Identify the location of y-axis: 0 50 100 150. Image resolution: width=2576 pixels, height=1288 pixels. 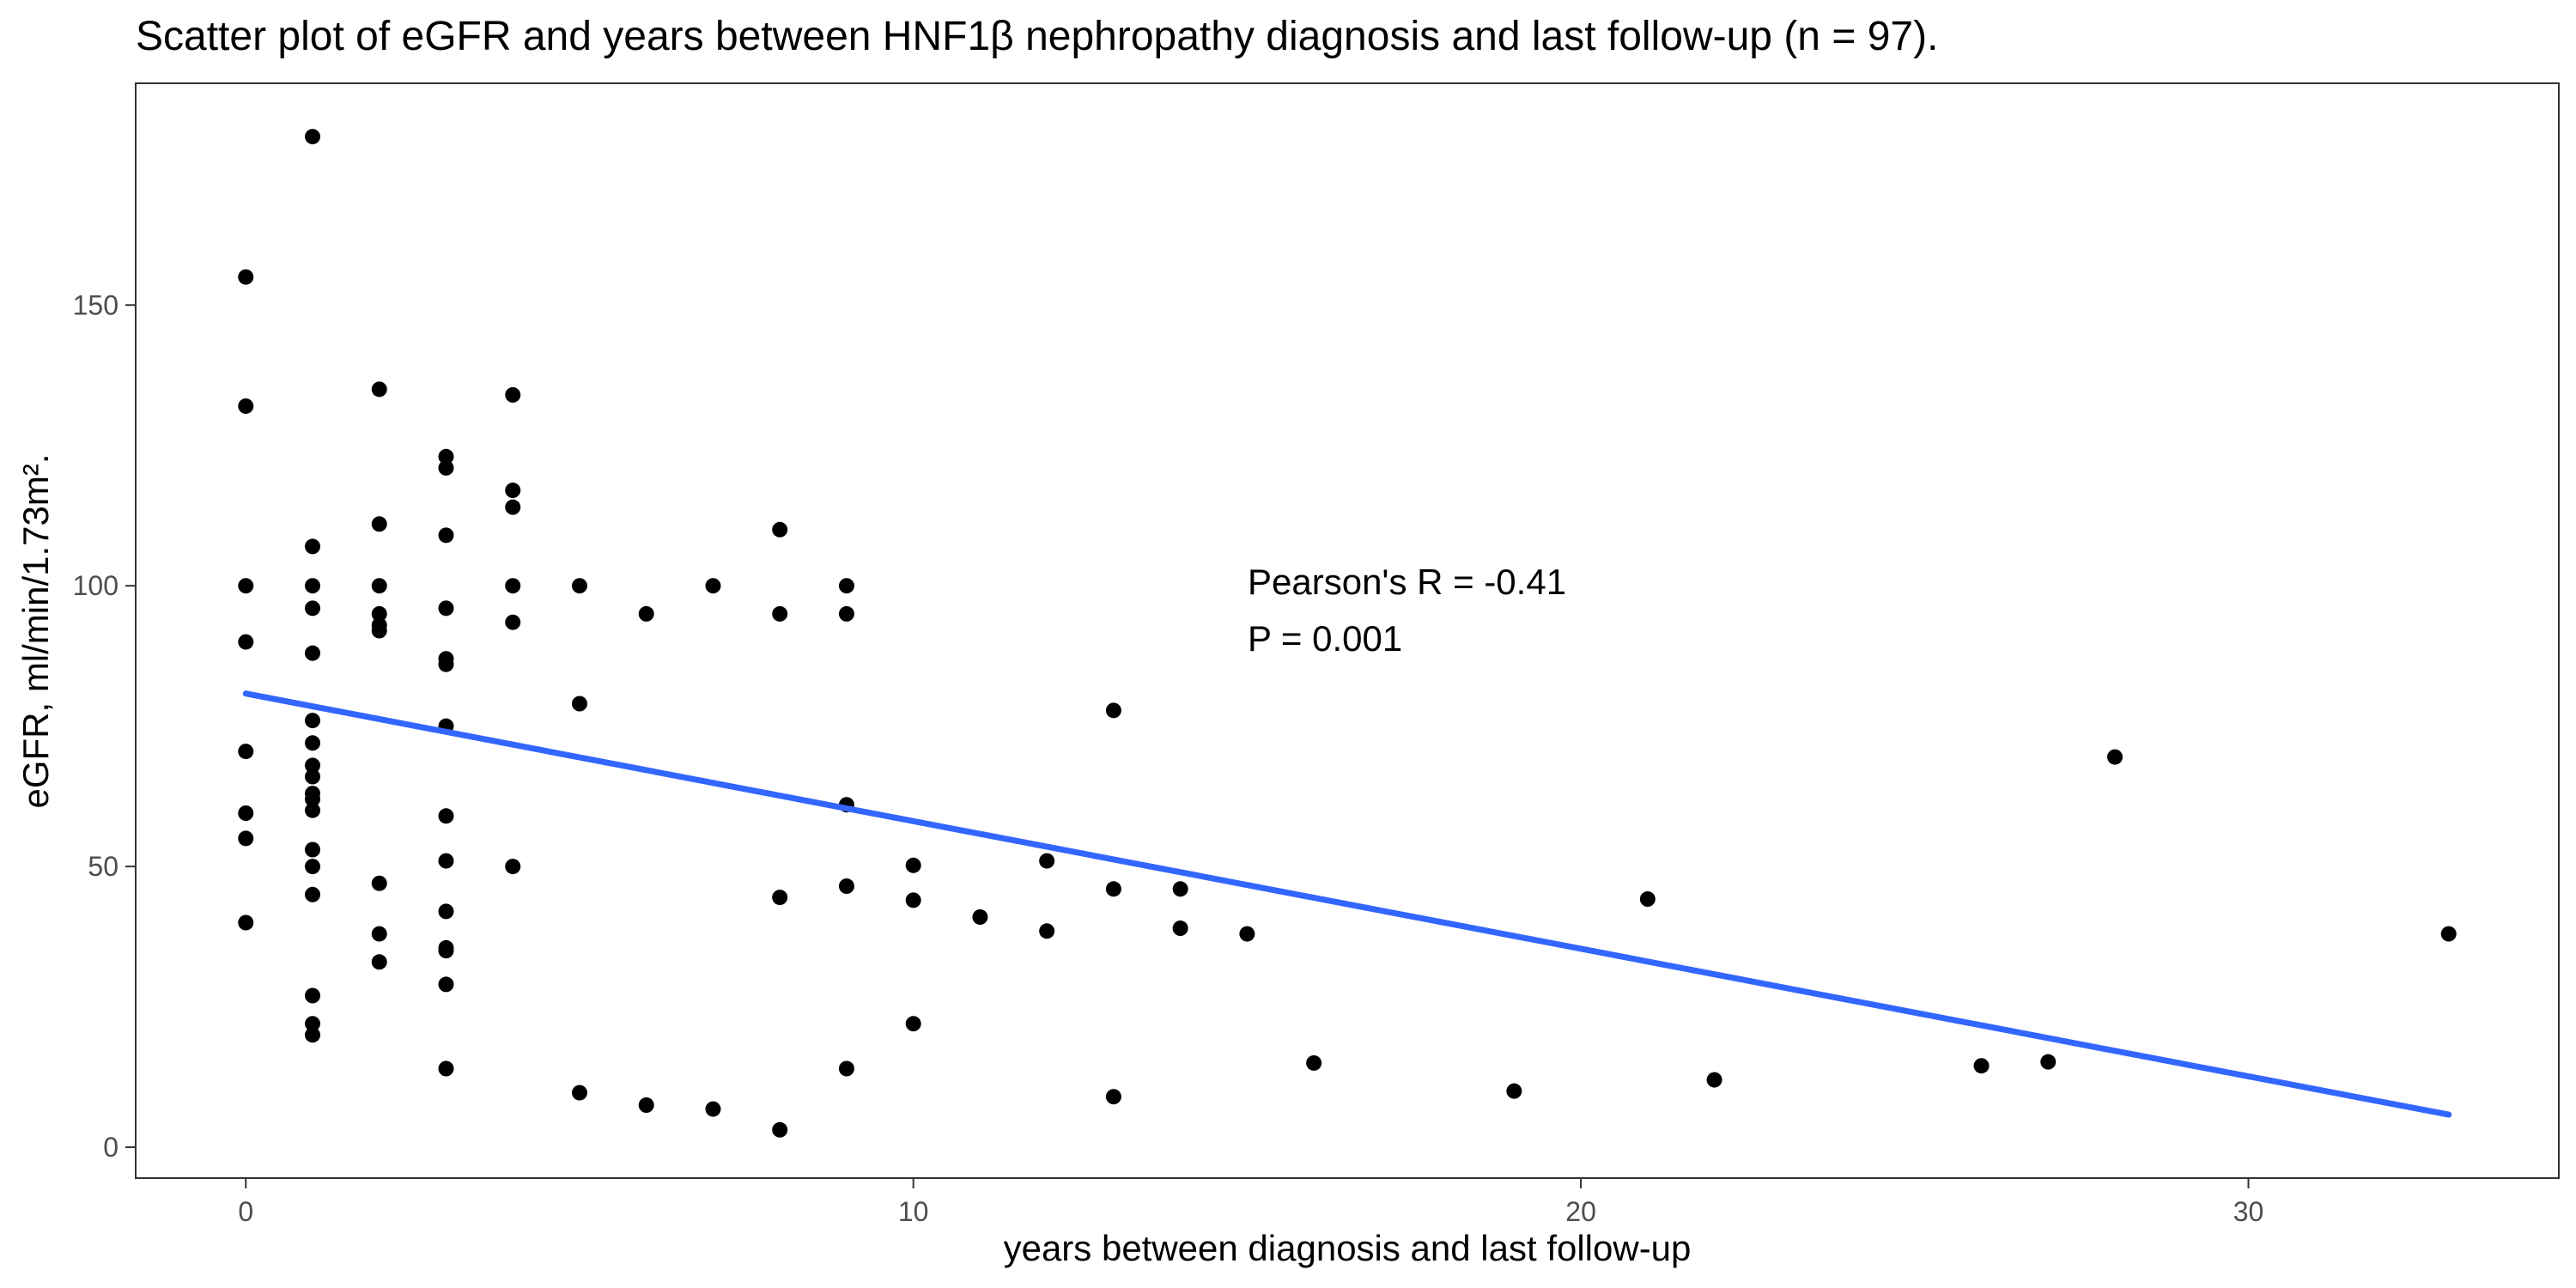
(104, 726).